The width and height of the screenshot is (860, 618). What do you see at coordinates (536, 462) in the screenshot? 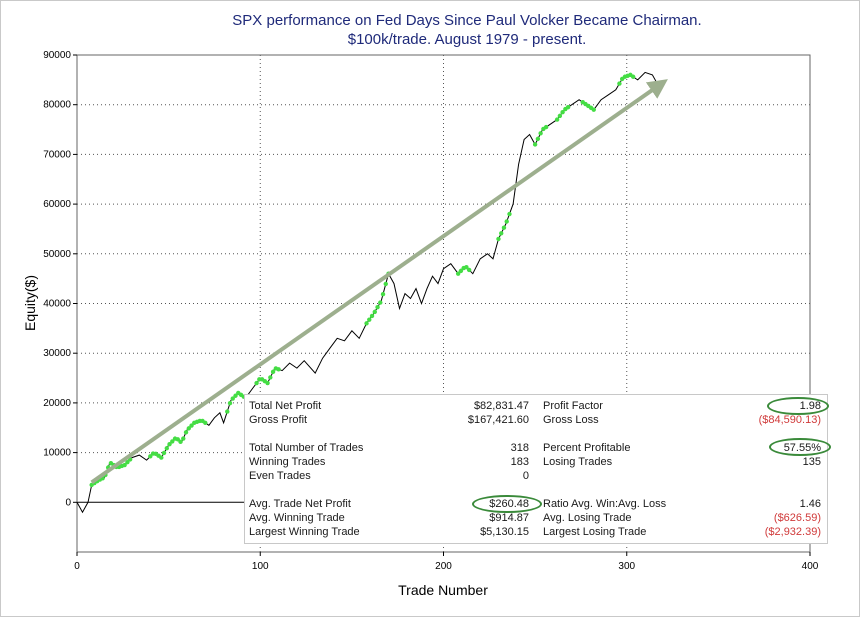
I see `table-row: Winning Trades 183 Losing Trades 135` at bounding box center [536, 462].